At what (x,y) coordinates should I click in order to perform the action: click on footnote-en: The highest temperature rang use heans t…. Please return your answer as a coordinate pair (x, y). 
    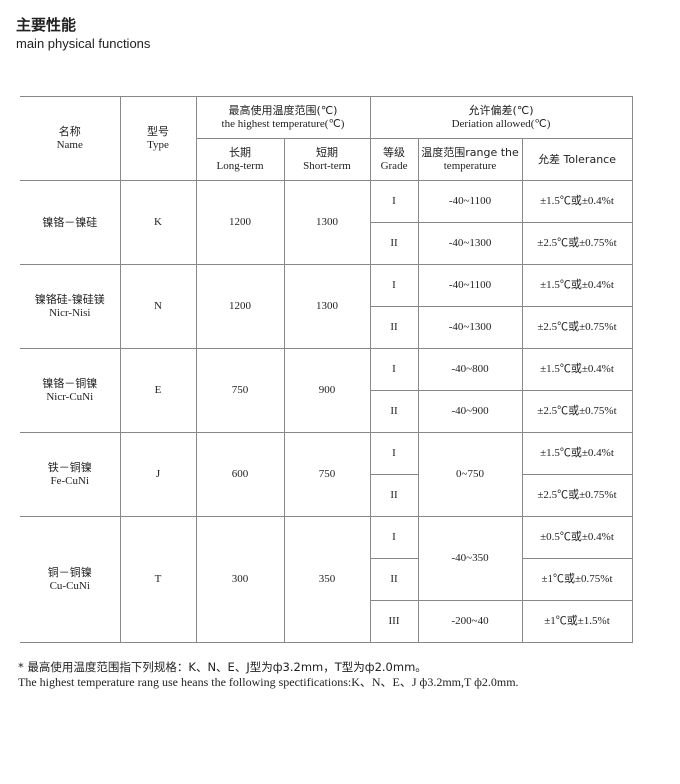
    Looking at the image, I should click on (268, 682).